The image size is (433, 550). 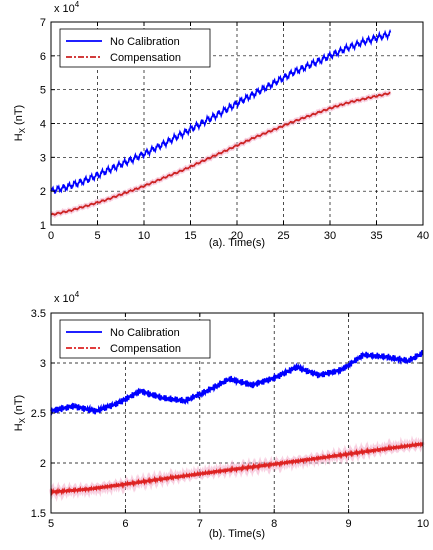 What do you see at coordinates (43, 226) in the screenshot?
I see `y-tick-label: 1` at bounding box center [43, 226].